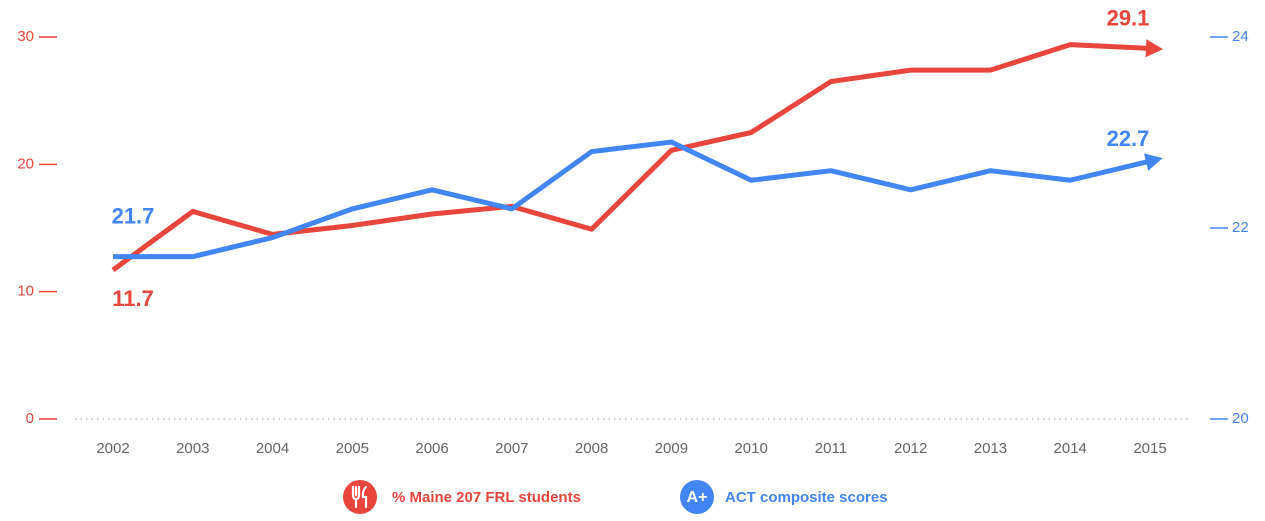 This screenshot has height=521, width=1265. I want to click on x-tick-label: 2004, so click(272, 448).